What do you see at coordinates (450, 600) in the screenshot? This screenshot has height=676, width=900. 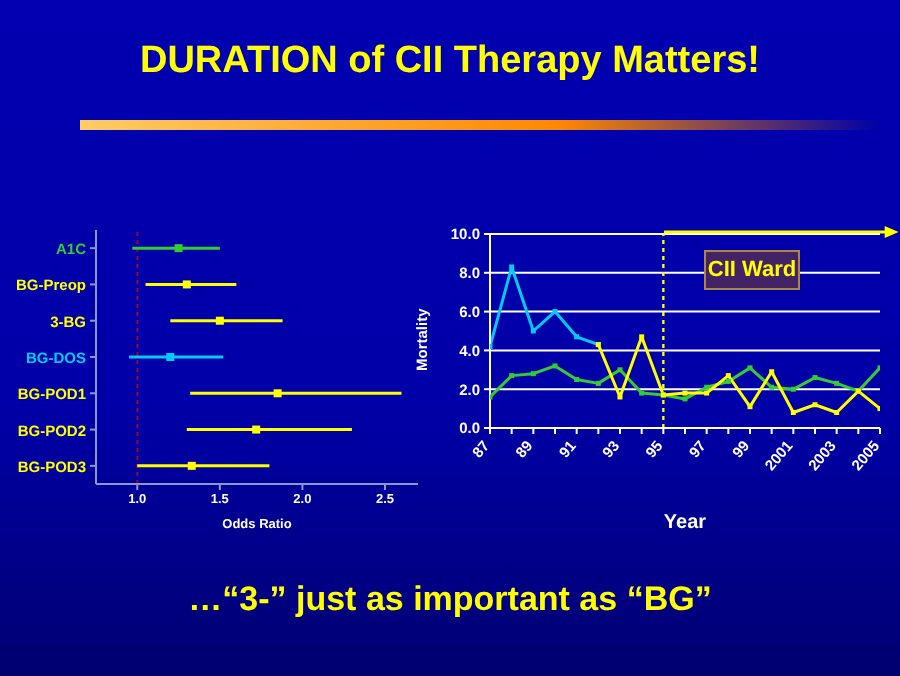 I see `text: …“3-” just as important as “BG”` at bounding box center [450, 600].